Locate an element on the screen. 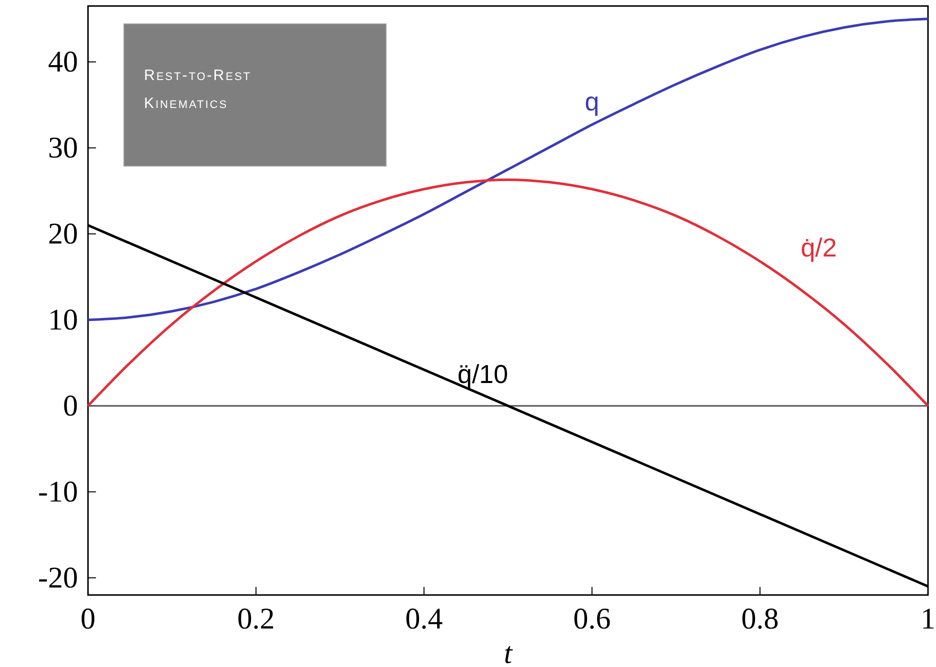 This screenshot has width=936, height=667. x-axis-title: t is located at coordinates (508, 652).